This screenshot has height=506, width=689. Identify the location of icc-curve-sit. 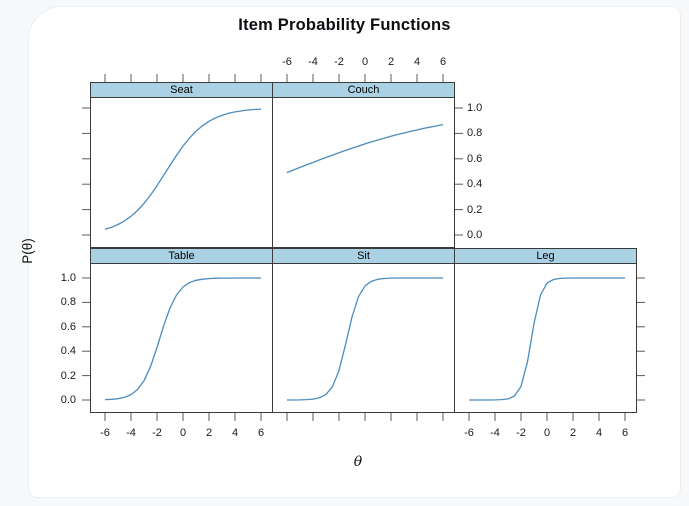
(363, 338).